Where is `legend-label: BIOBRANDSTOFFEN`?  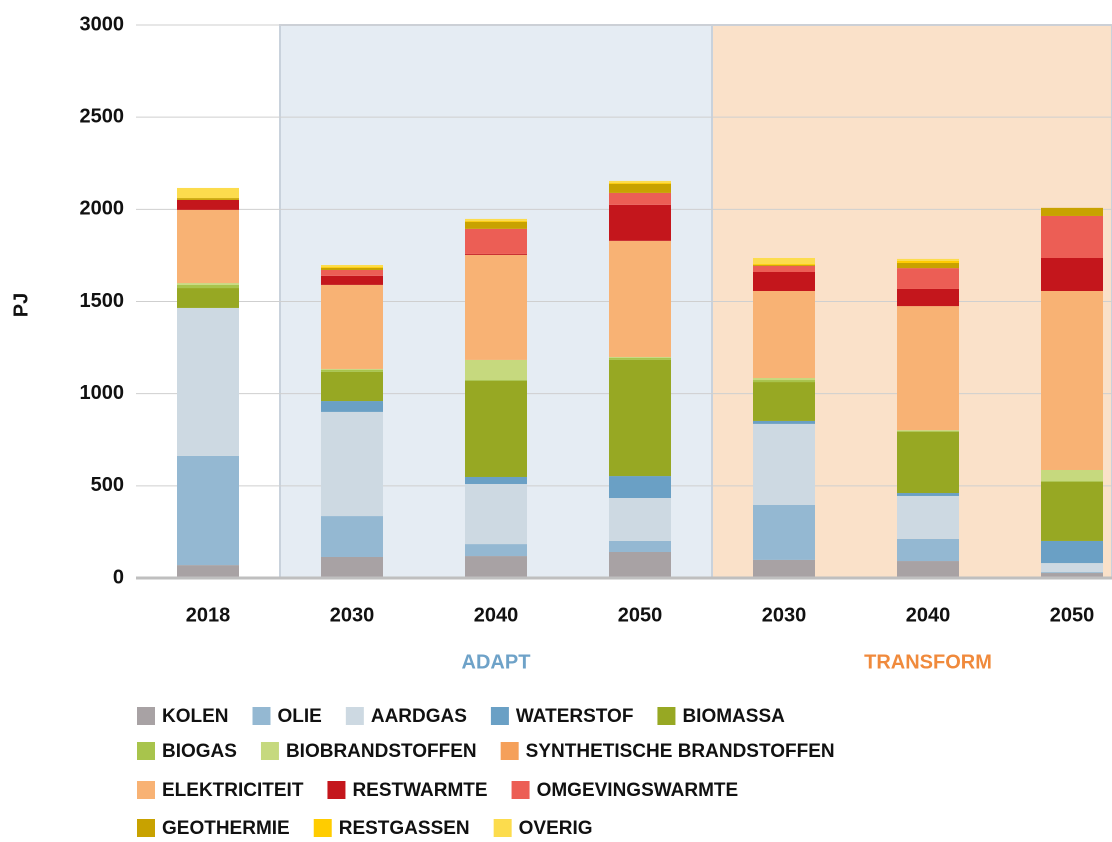
legend-label: BIOBRANDSTOFFEN is located at coordinates (381, 751).